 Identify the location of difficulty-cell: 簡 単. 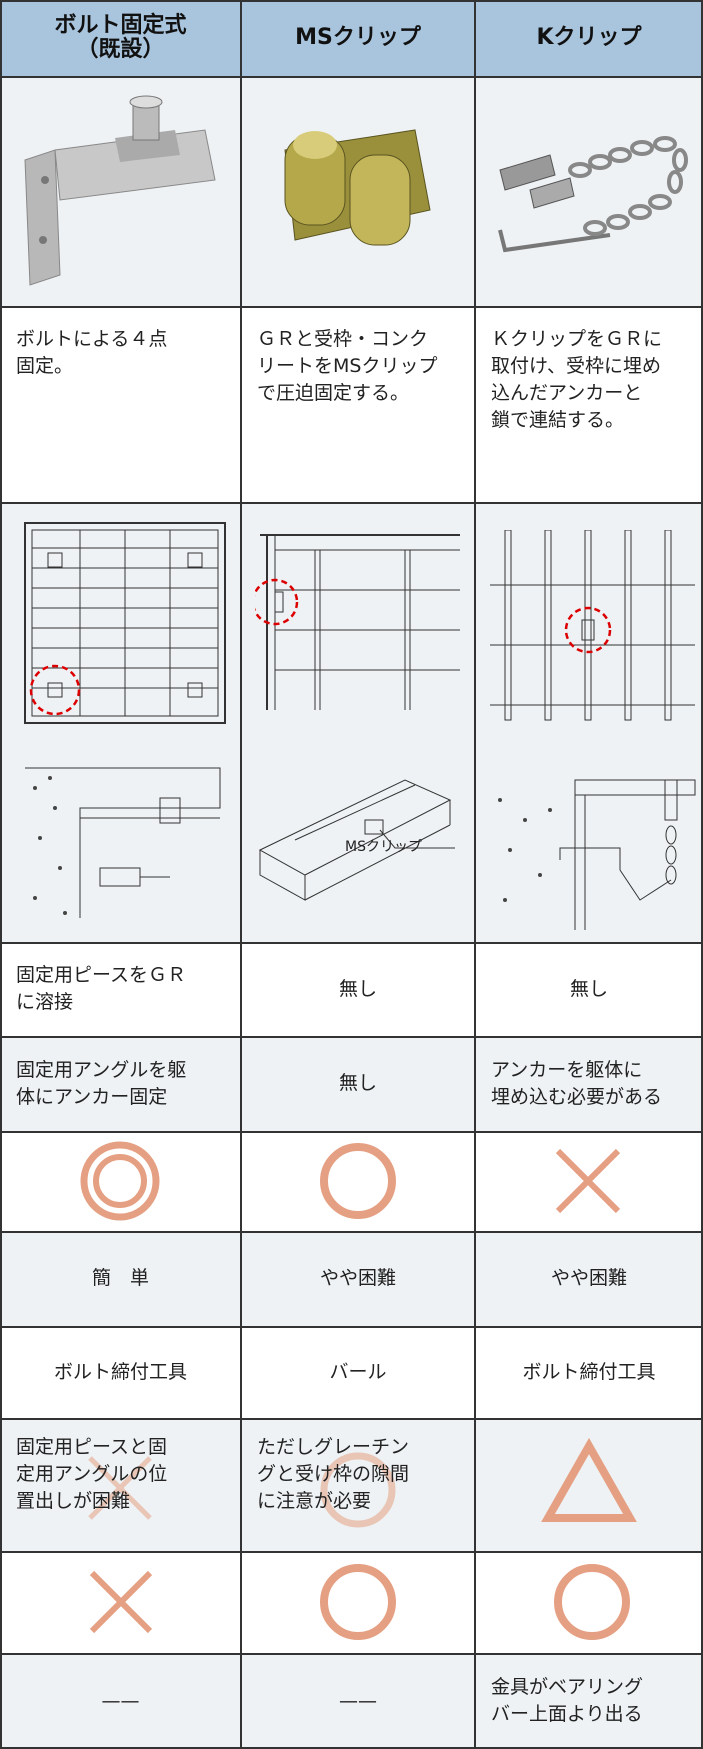
(120, 1278).